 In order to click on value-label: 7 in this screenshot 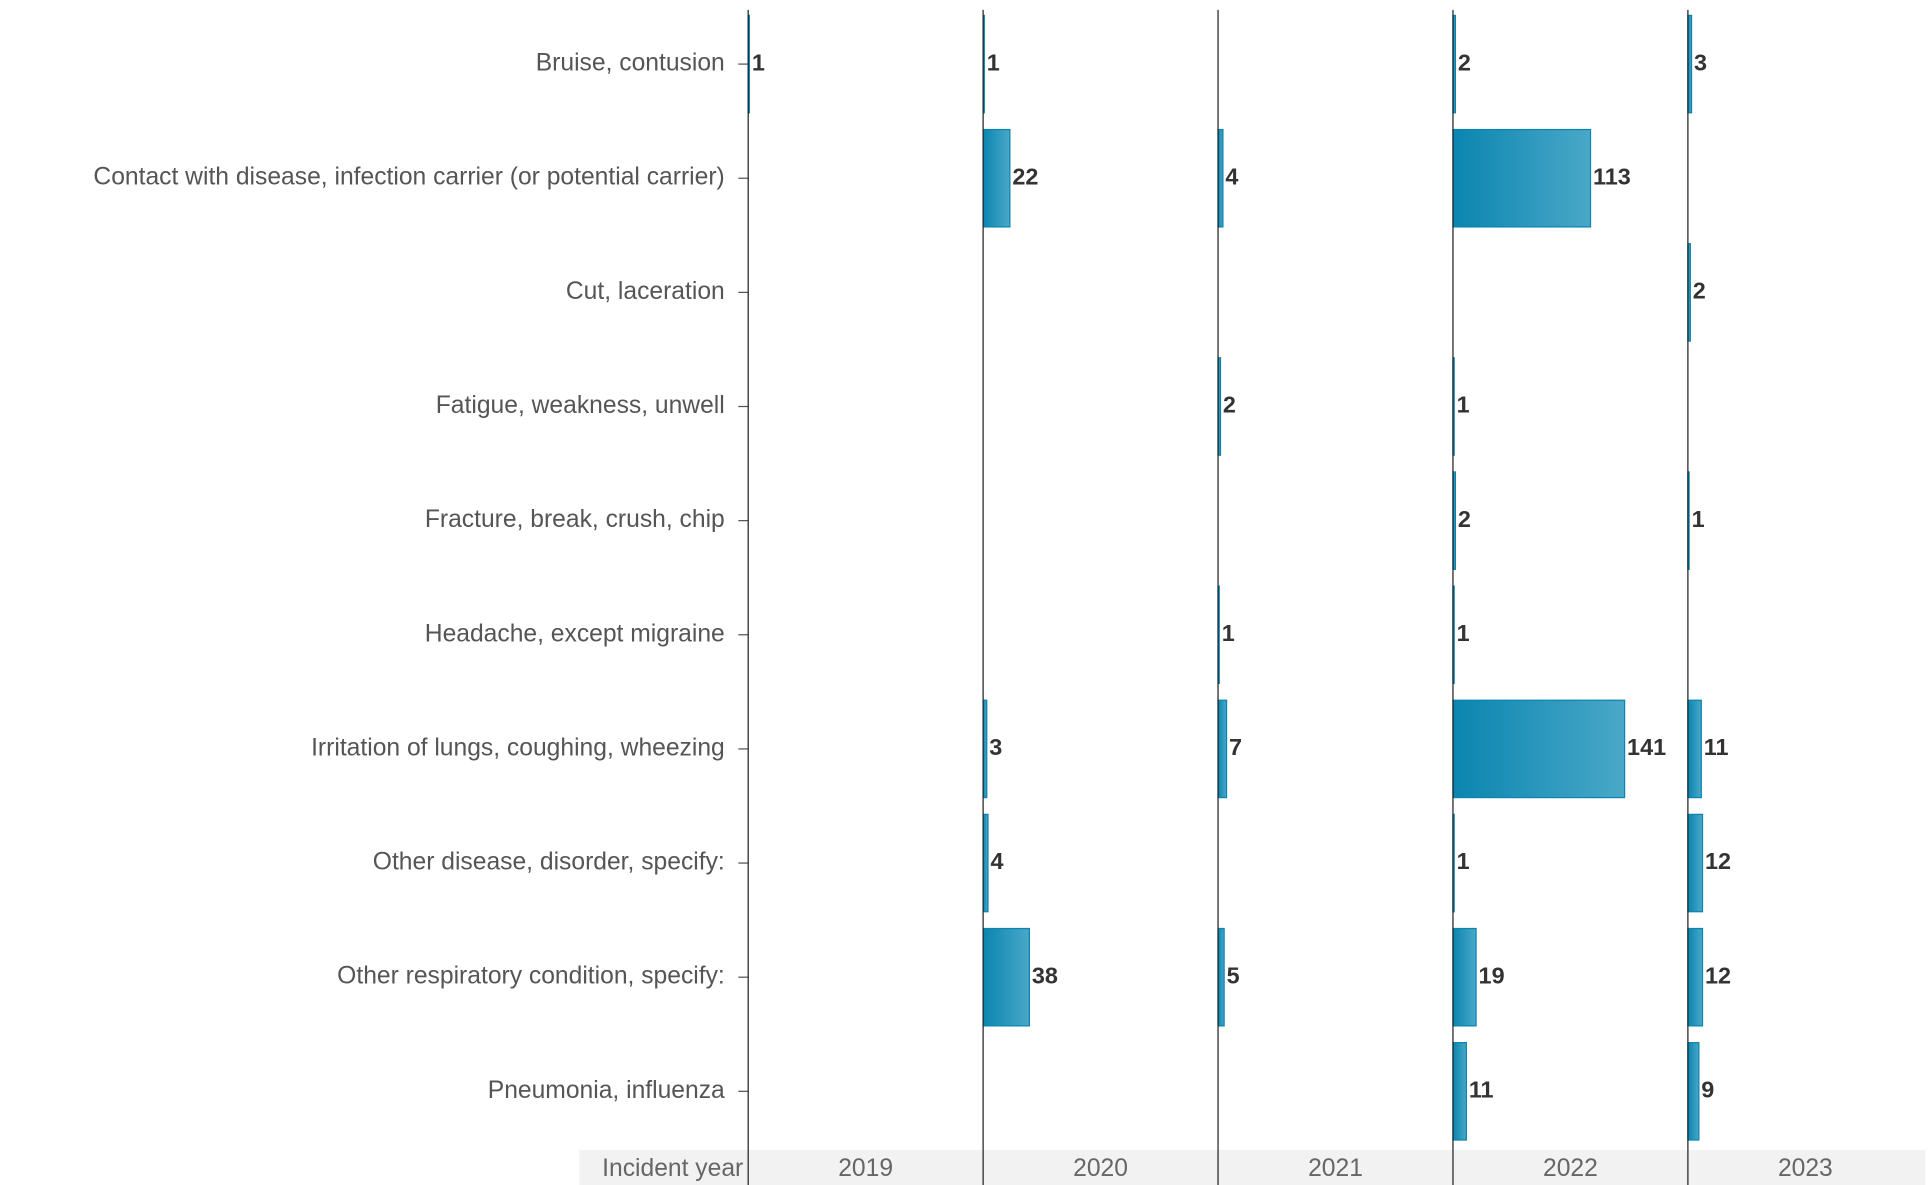, I will do `click(1235, 747)`.